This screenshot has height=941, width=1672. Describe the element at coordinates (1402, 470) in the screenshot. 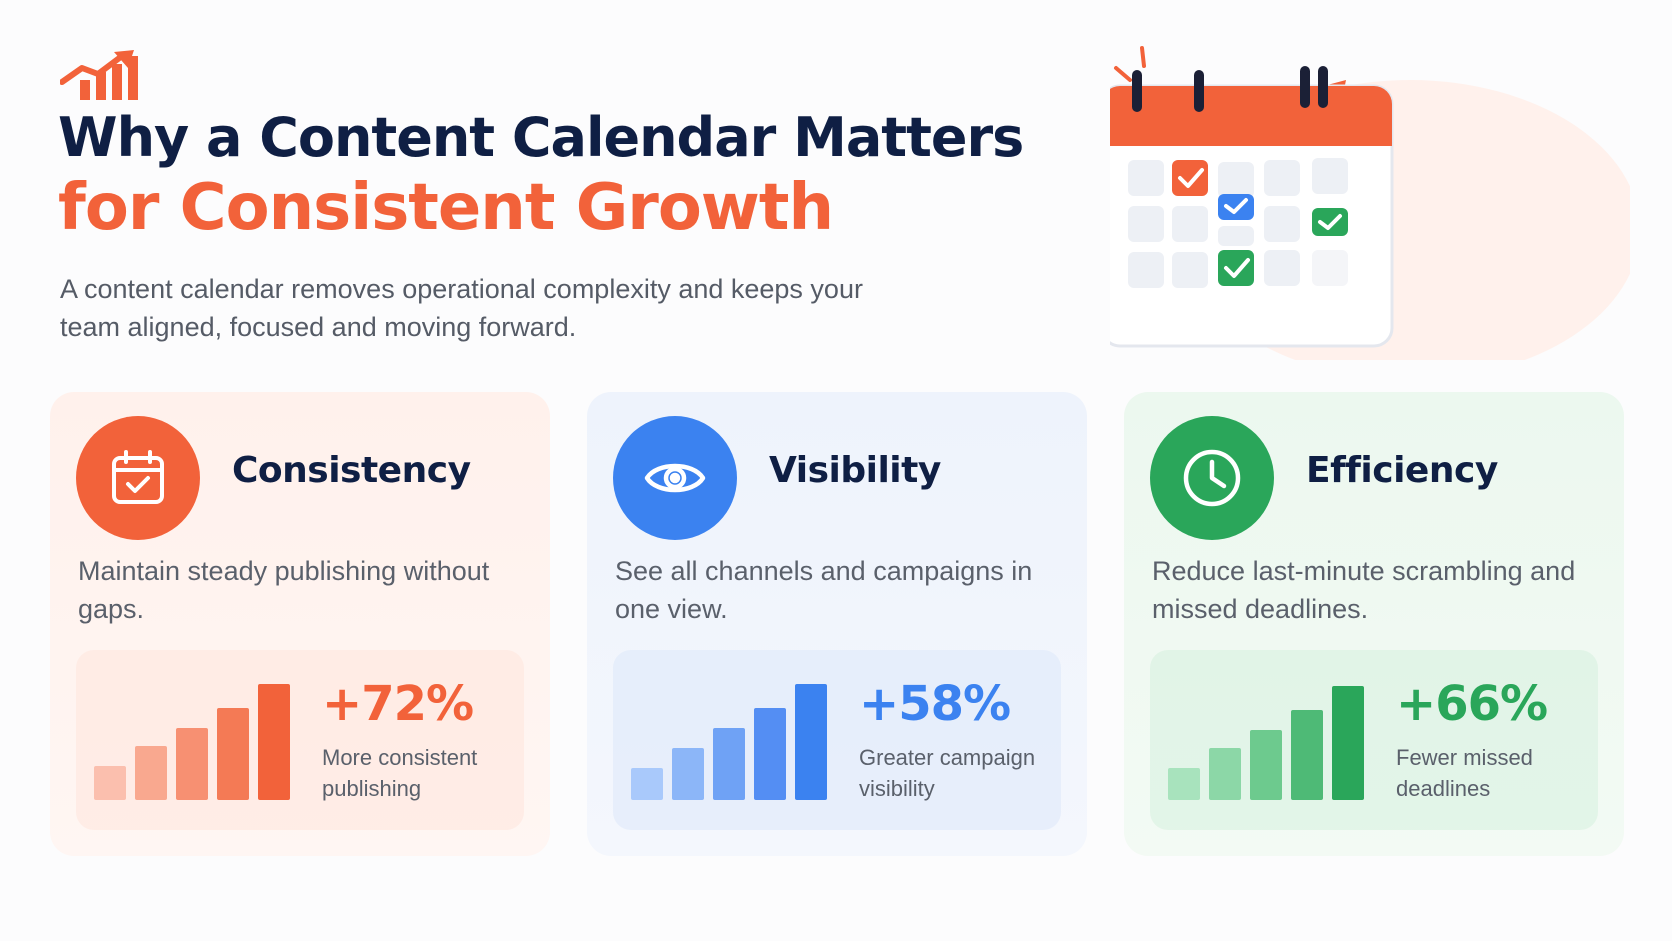

I see `card-title: Efficiency` at that location.